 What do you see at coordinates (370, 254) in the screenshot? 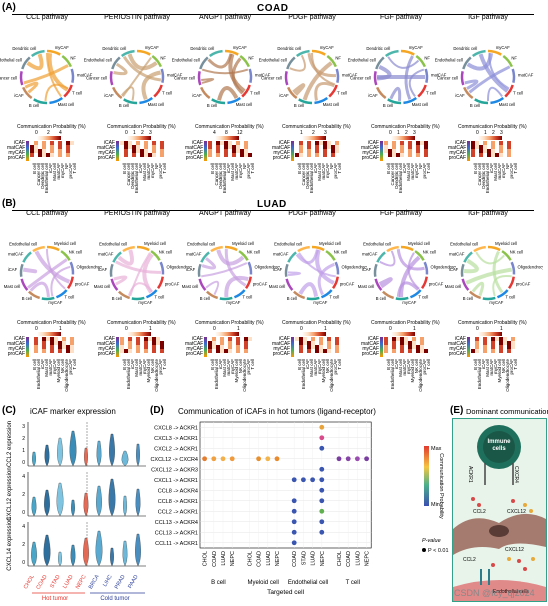
I see `luad-chord-label: matCAF` at bounding box center [370, 254].